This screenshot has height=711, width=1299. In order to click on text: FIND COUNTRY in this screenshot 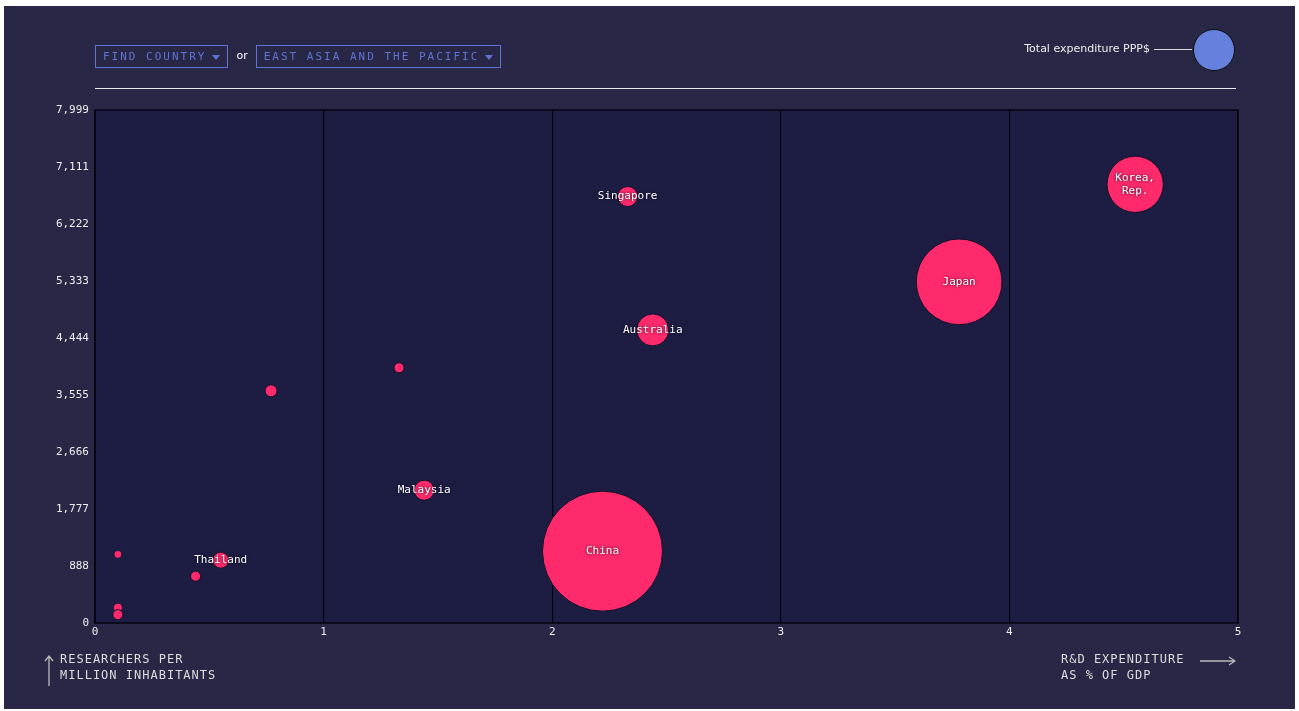, I will do `click(155, 56)`.